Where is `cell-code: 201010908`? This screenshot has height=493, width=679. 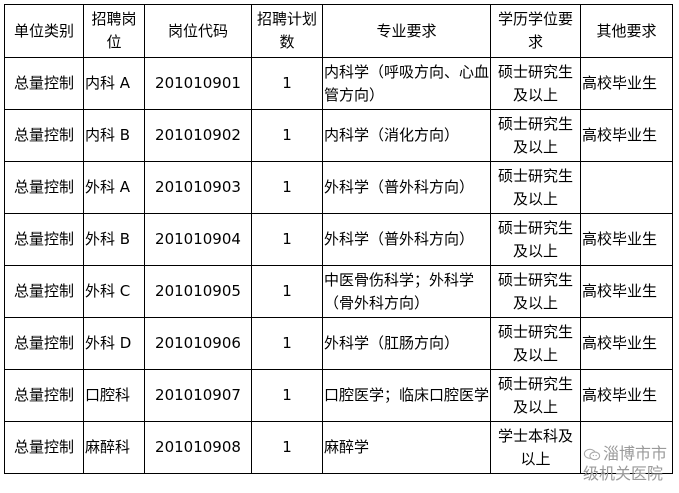 cell-code: 201010908 is located at coordinates (198, 447).